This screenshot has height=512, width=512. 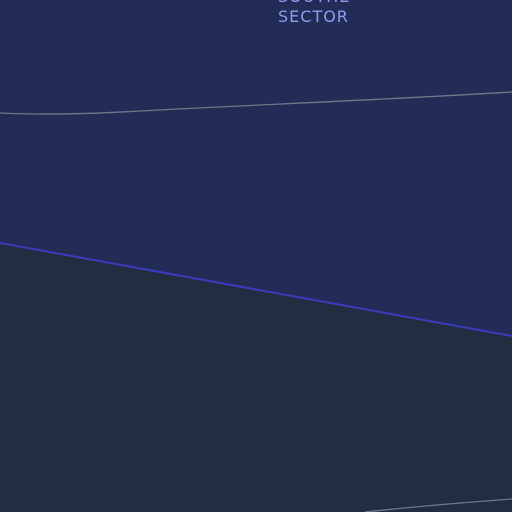 I want to click on sector-label: SECTOR, so click(x=313, y=16).